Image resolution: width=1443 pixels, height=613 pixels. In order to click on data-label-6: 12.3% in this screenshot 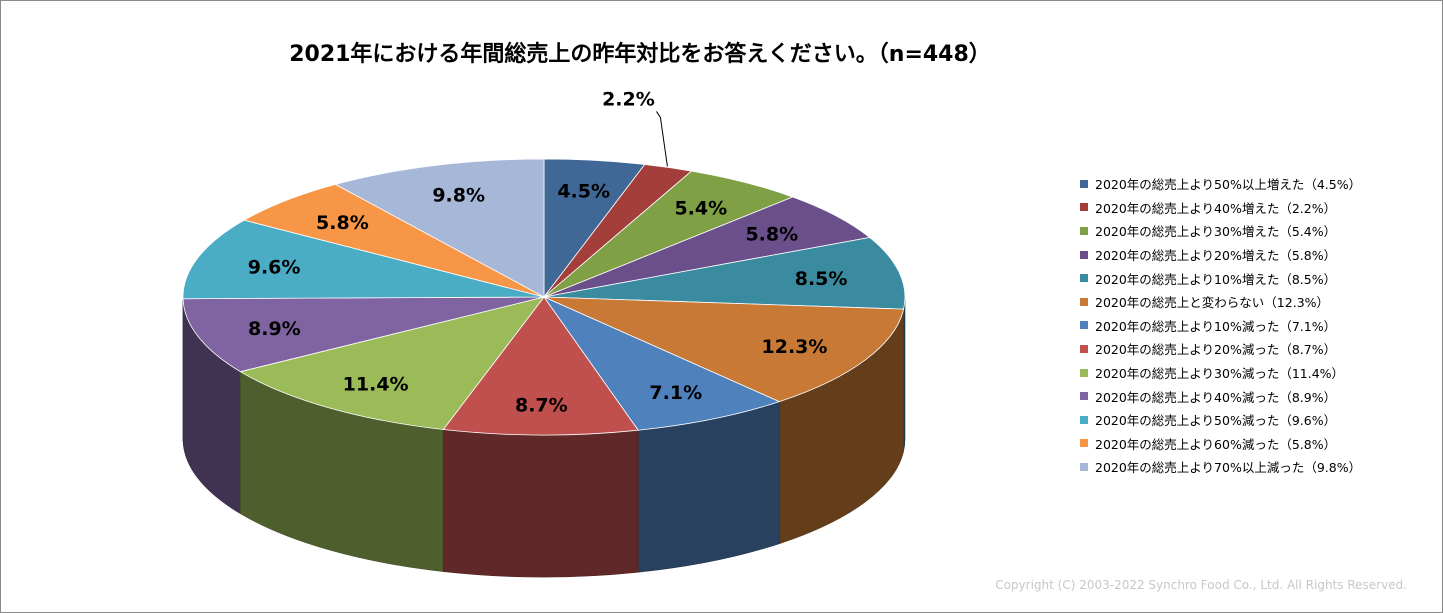, I will do `click(795, 347)`.